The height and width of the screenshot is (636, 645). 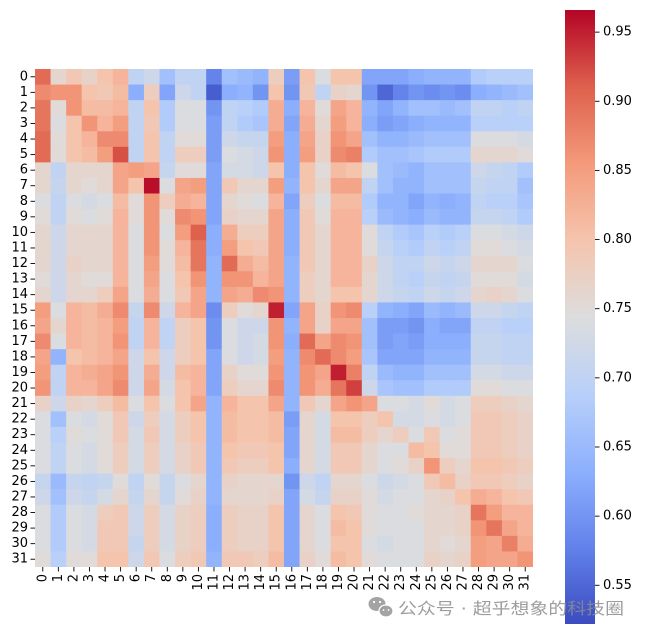 I want to click on y-tick-label: 11, so click(x=19, y=247).